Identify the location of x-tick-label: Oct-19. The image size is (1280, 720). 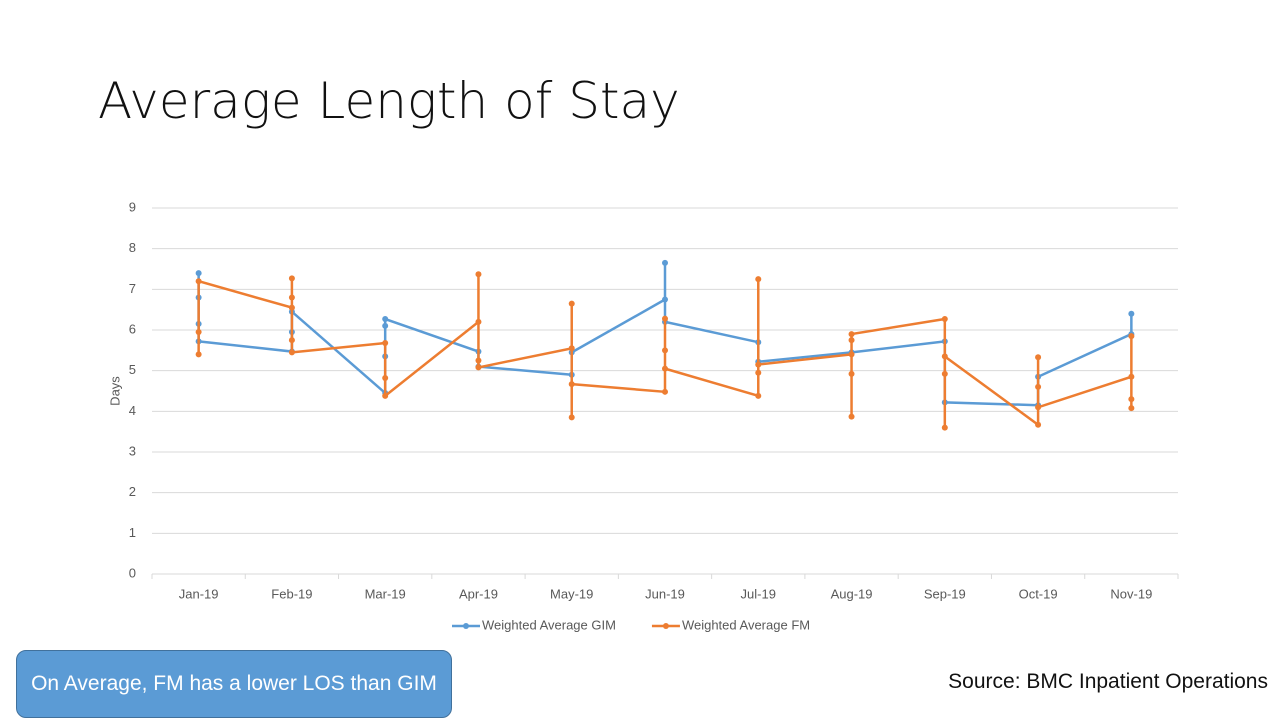
(1038, 593).